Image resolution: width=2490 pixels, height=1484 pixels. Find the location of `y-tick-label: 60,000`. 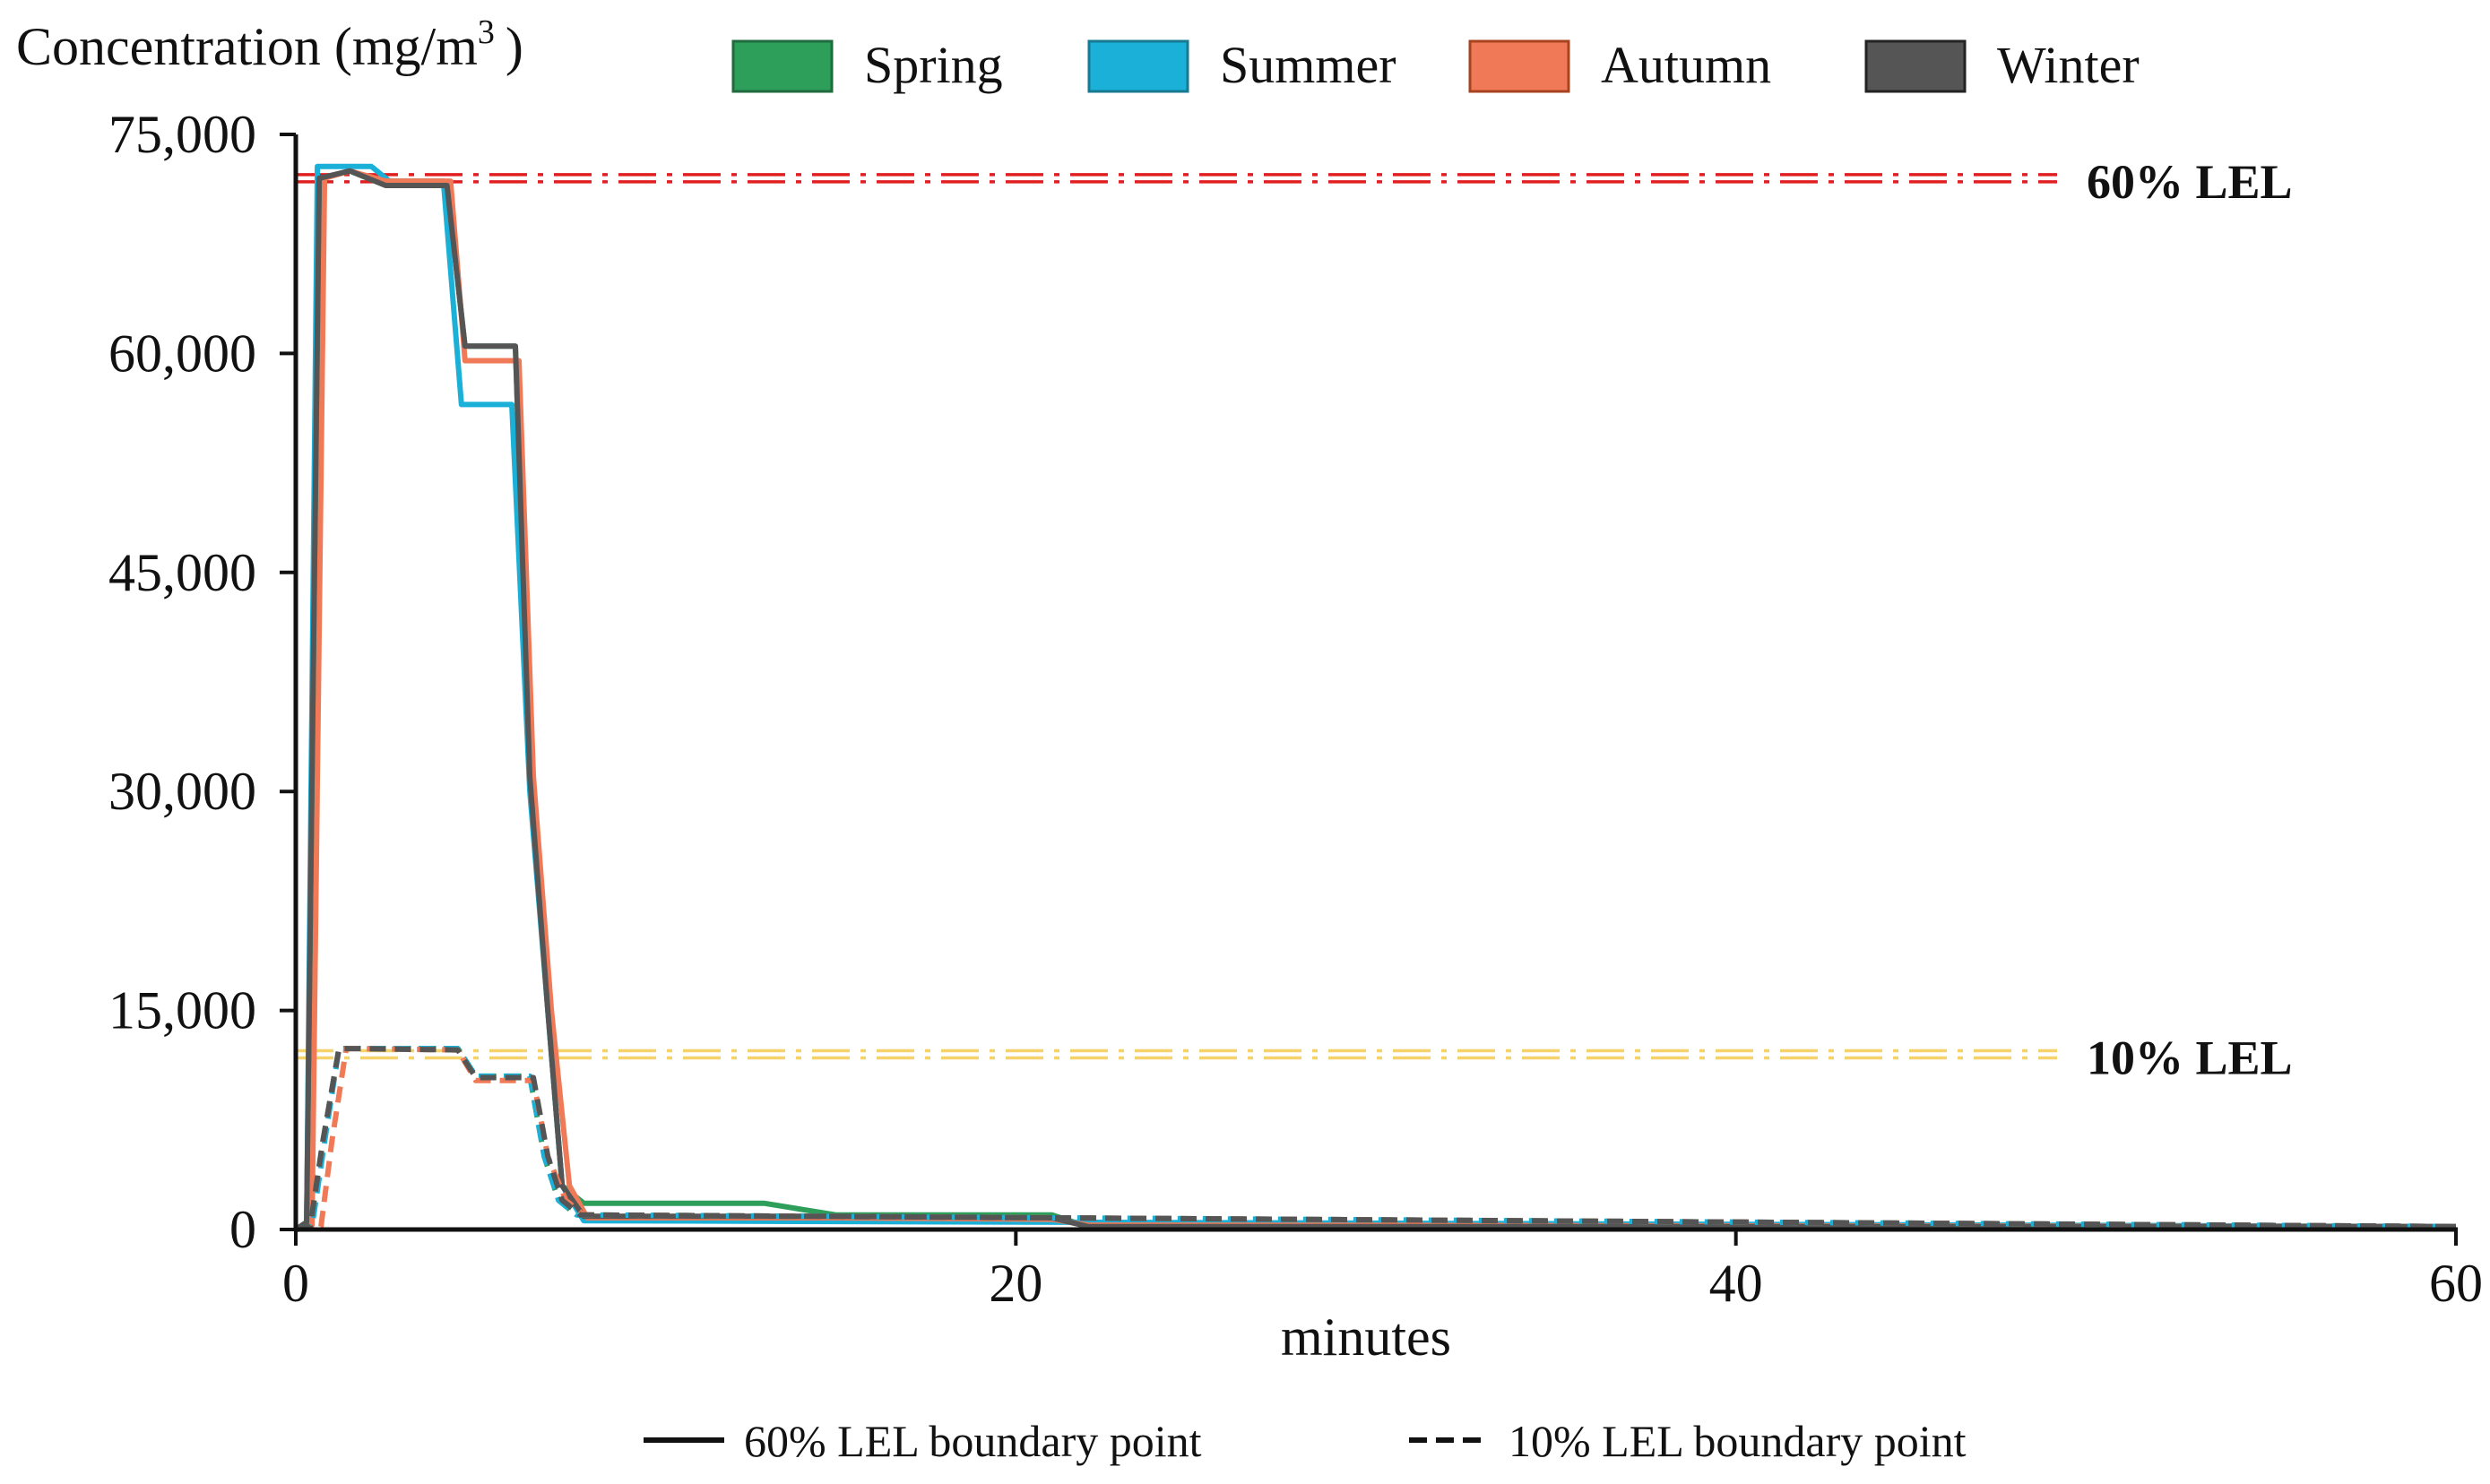

y-tick-label: 60,000 is located at coordinates (182, 353).